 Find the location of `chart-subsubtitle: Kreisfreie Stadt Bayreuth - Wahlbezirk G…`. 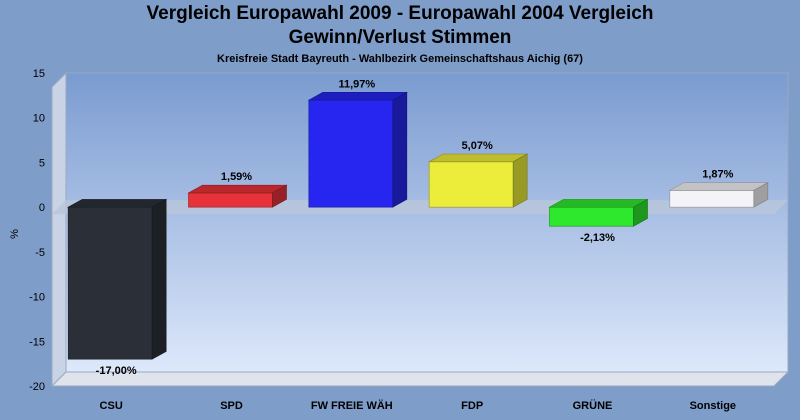

chart-subsubtitle: Kreisfreie Stadt Bayreuth - Wahlbezirk G… is located at coordinates (400, 59).